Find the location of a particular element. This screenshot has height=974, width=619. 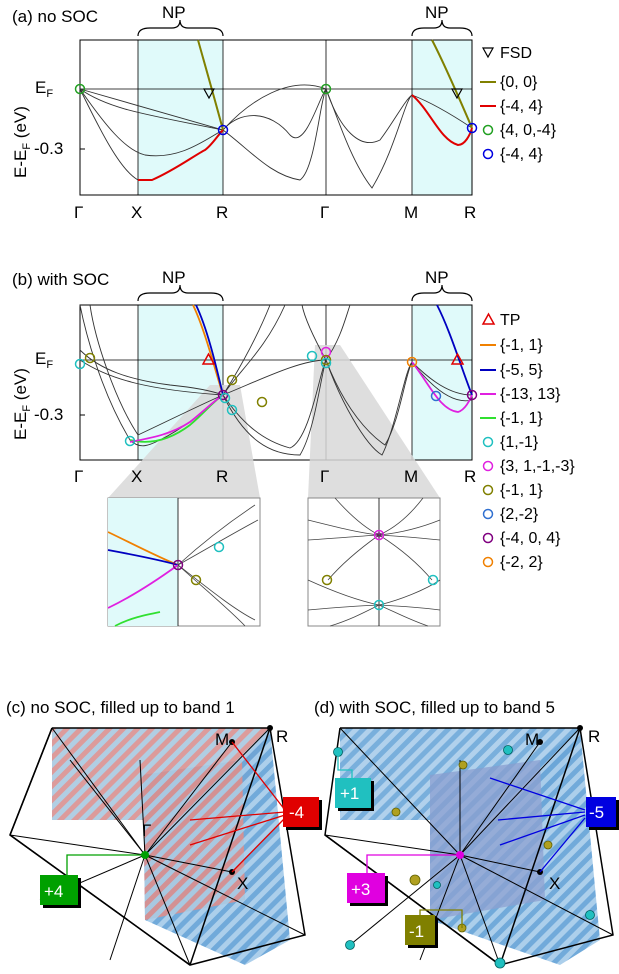

legend-b-title: TP is located at coordinates (510, 320).